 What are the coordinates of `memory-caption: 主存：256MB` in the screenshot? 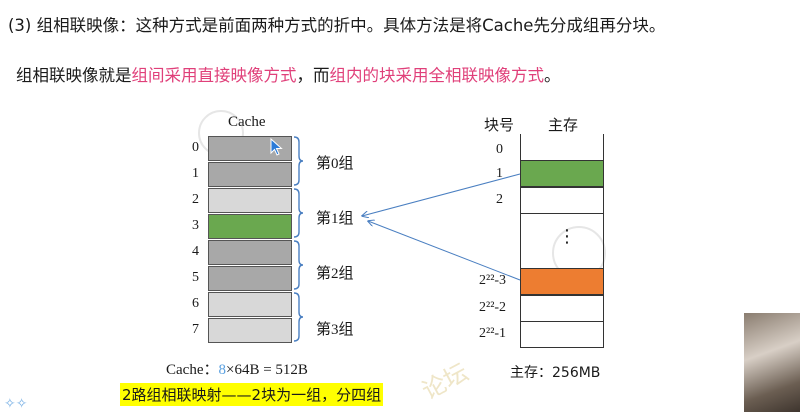 It's located at (555, 373).